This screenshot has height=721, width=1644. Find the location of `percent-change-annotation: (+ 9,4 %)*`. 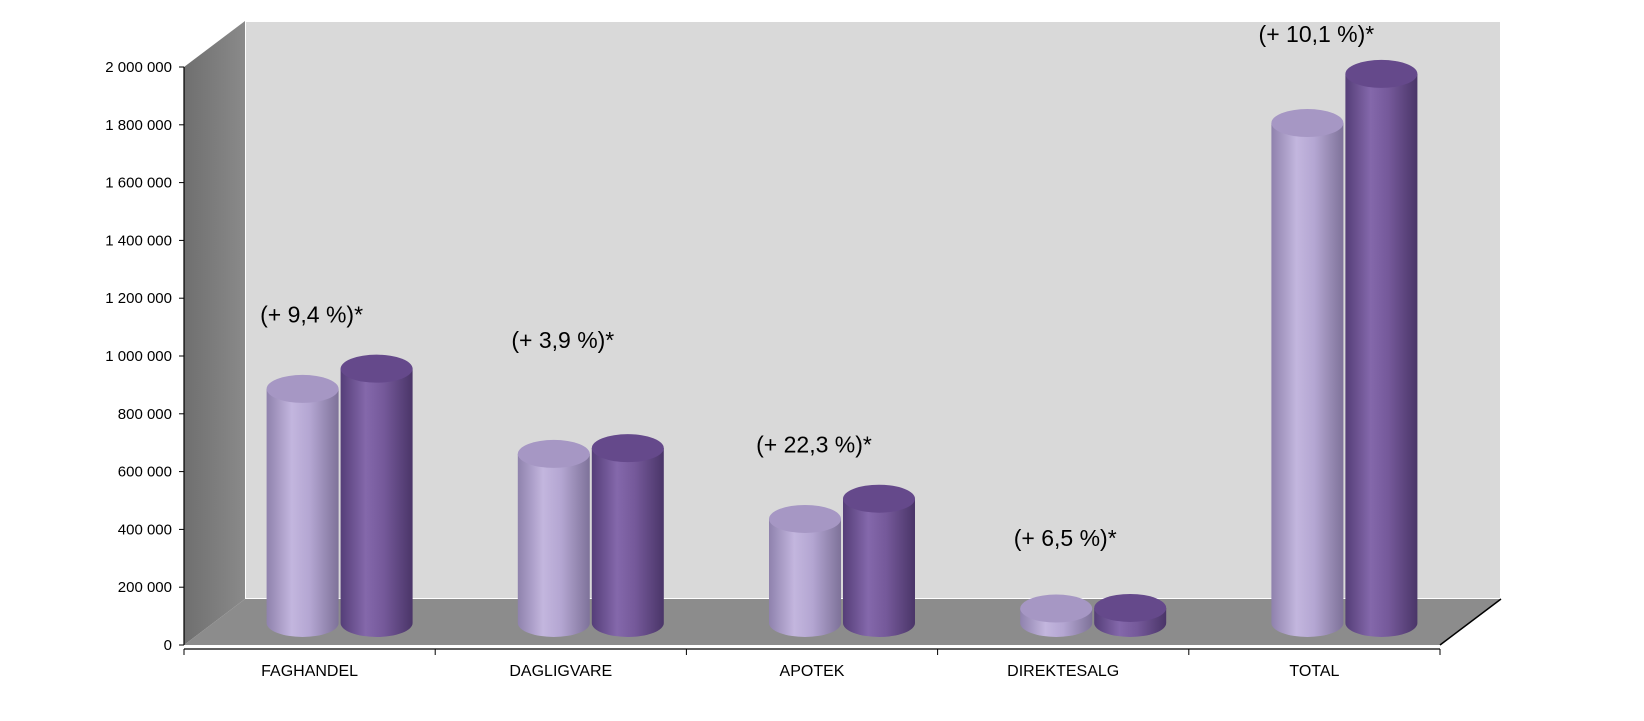

percent-change-annotation: (+ 9,4 %)* is located at coordinates (311, 315).